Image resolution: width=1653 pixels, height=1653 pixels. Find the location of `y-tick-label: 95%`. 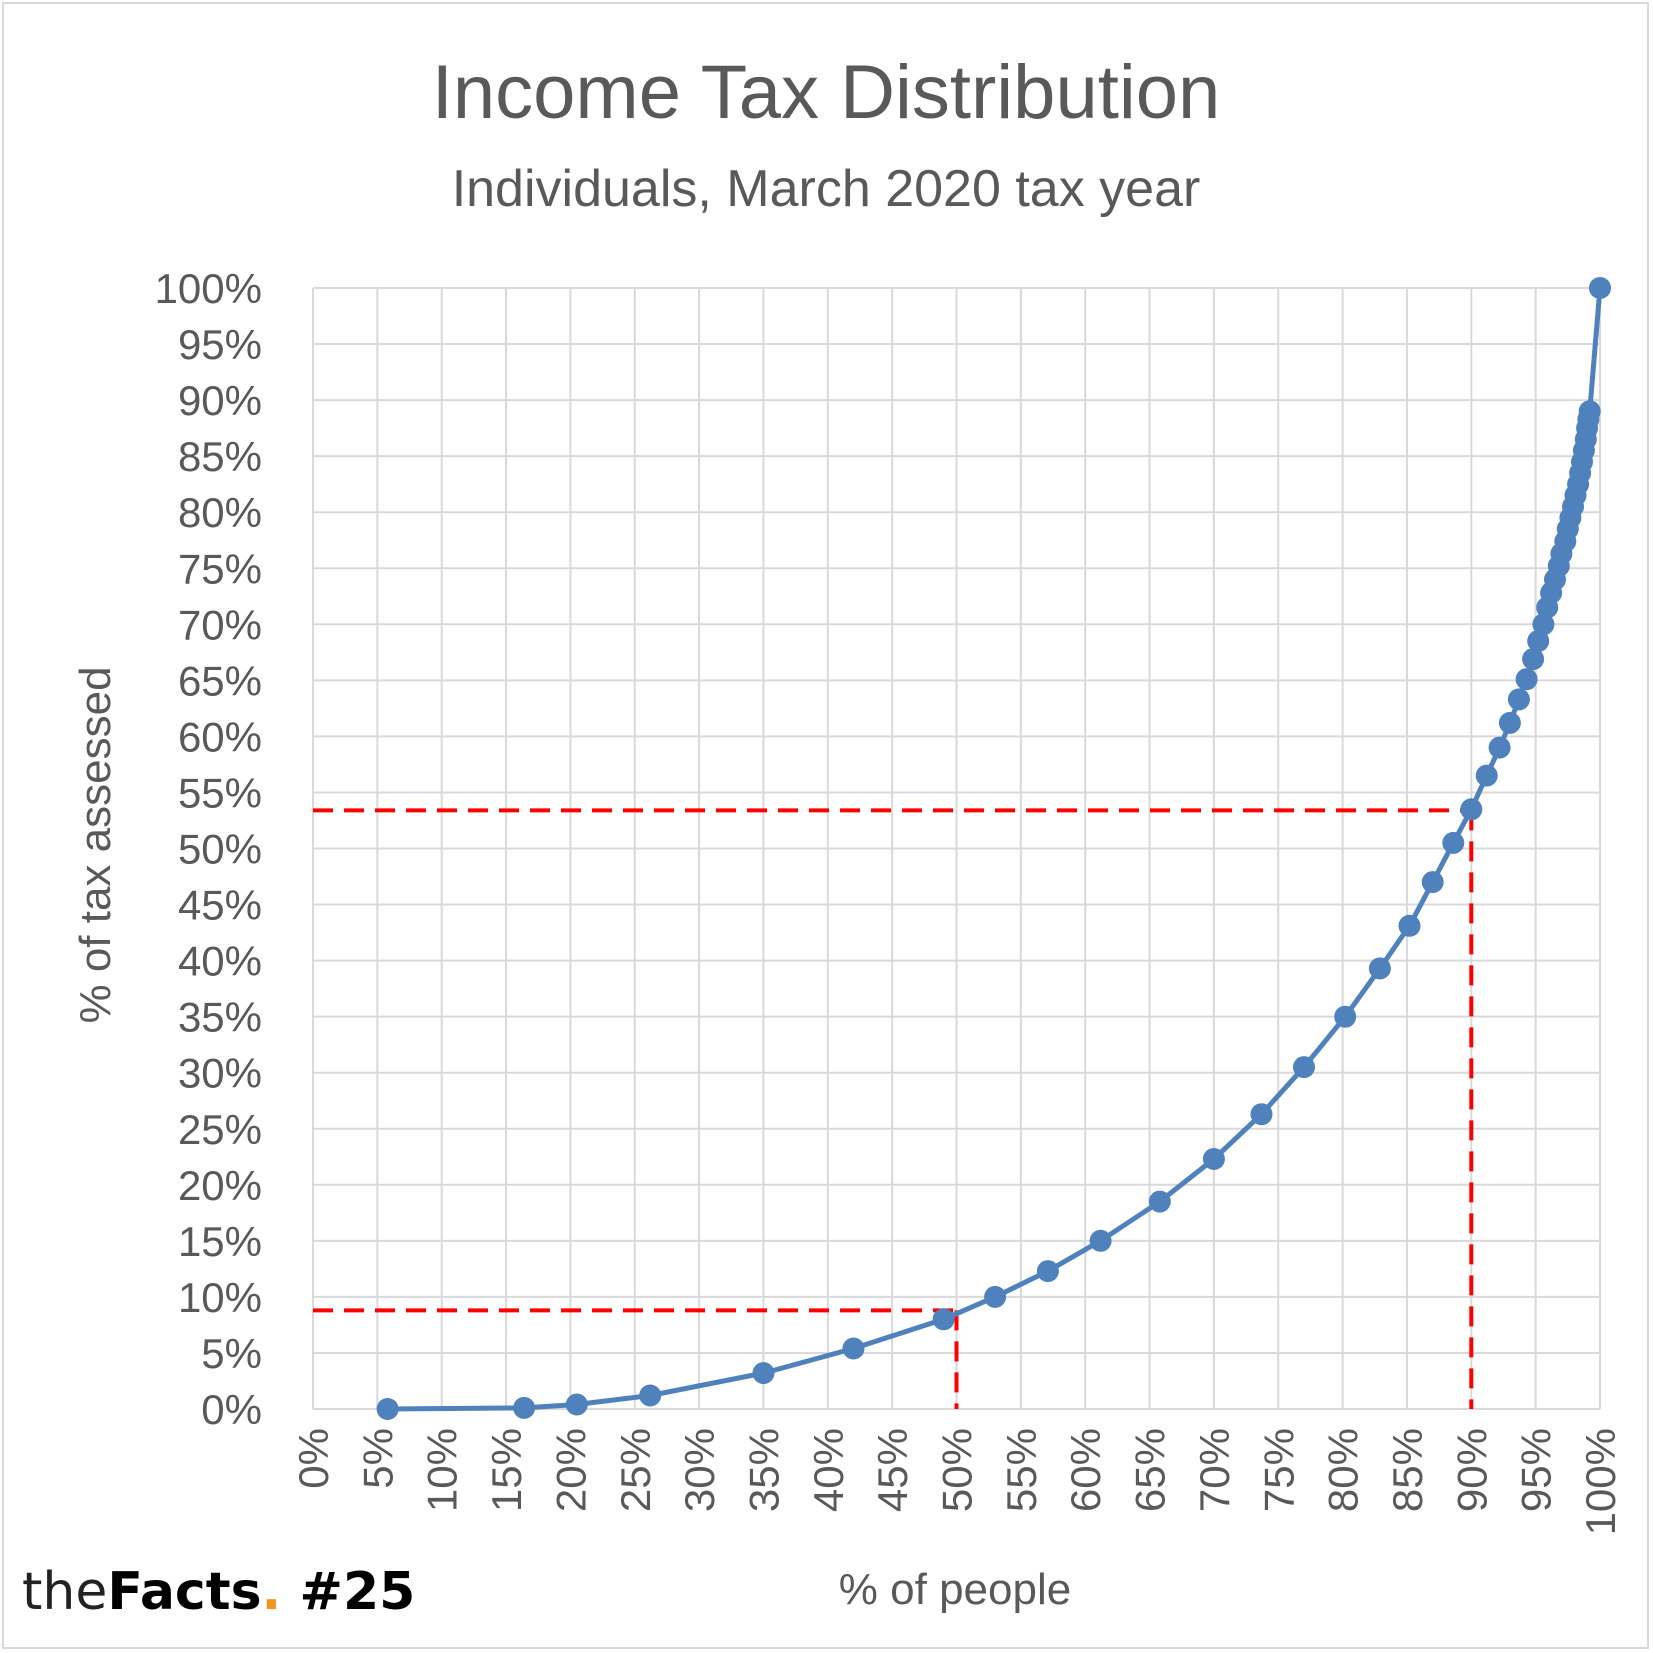

y-tick-label: 95% is located at coordinates (220, 344).